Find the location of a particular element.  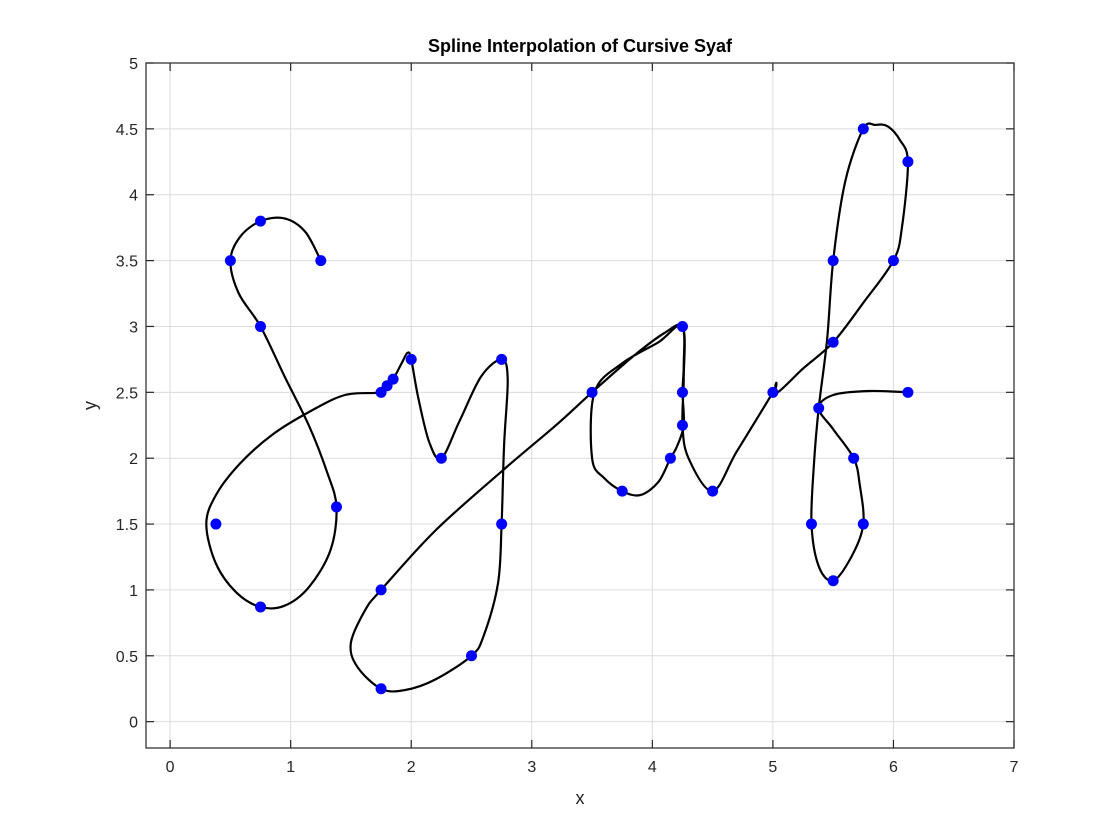

y-tick-label: 2 is located at coordinates (133, 459).